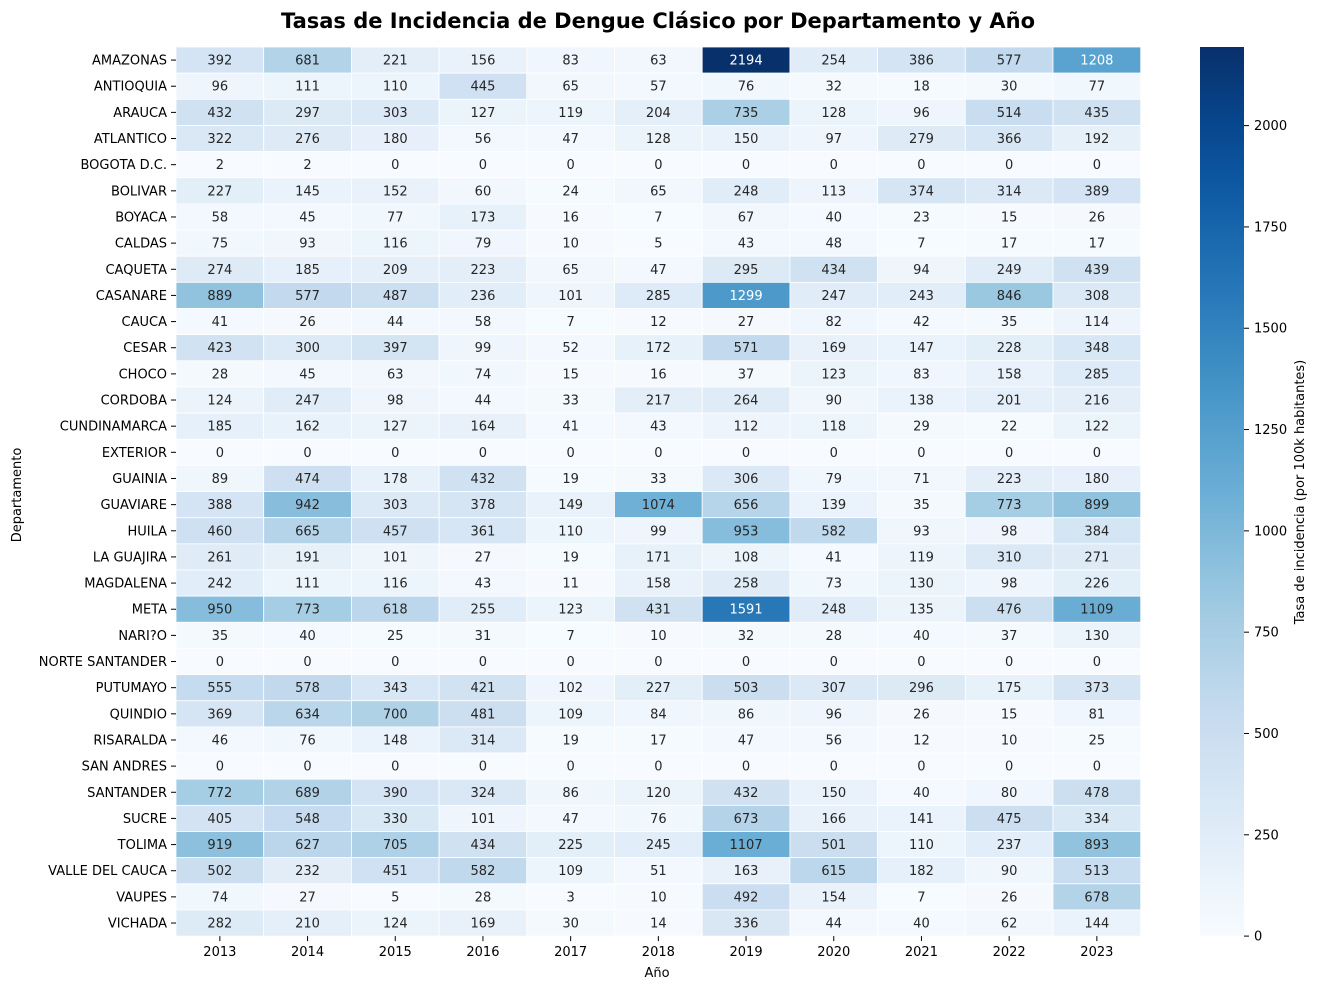 The height and width of the screenshot is (994, 1318). What do you see at coordinates (395, 819) in the screenshot?
I see `cell-value-label: 330` at bounding box center [395, 819].